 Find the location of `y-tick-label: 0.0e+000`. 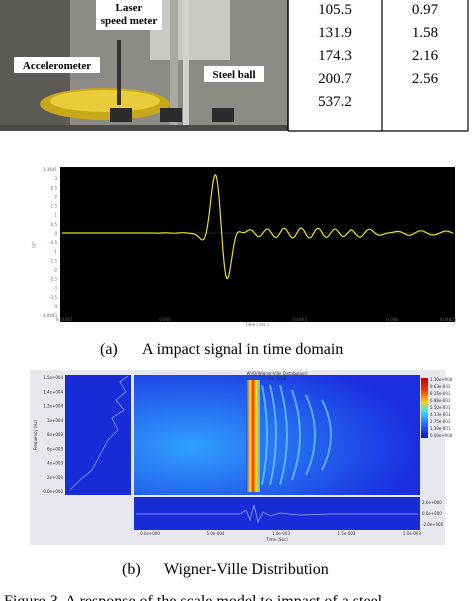

y-tick-label: 0.0e+000 is located at coordinates (53, 491).